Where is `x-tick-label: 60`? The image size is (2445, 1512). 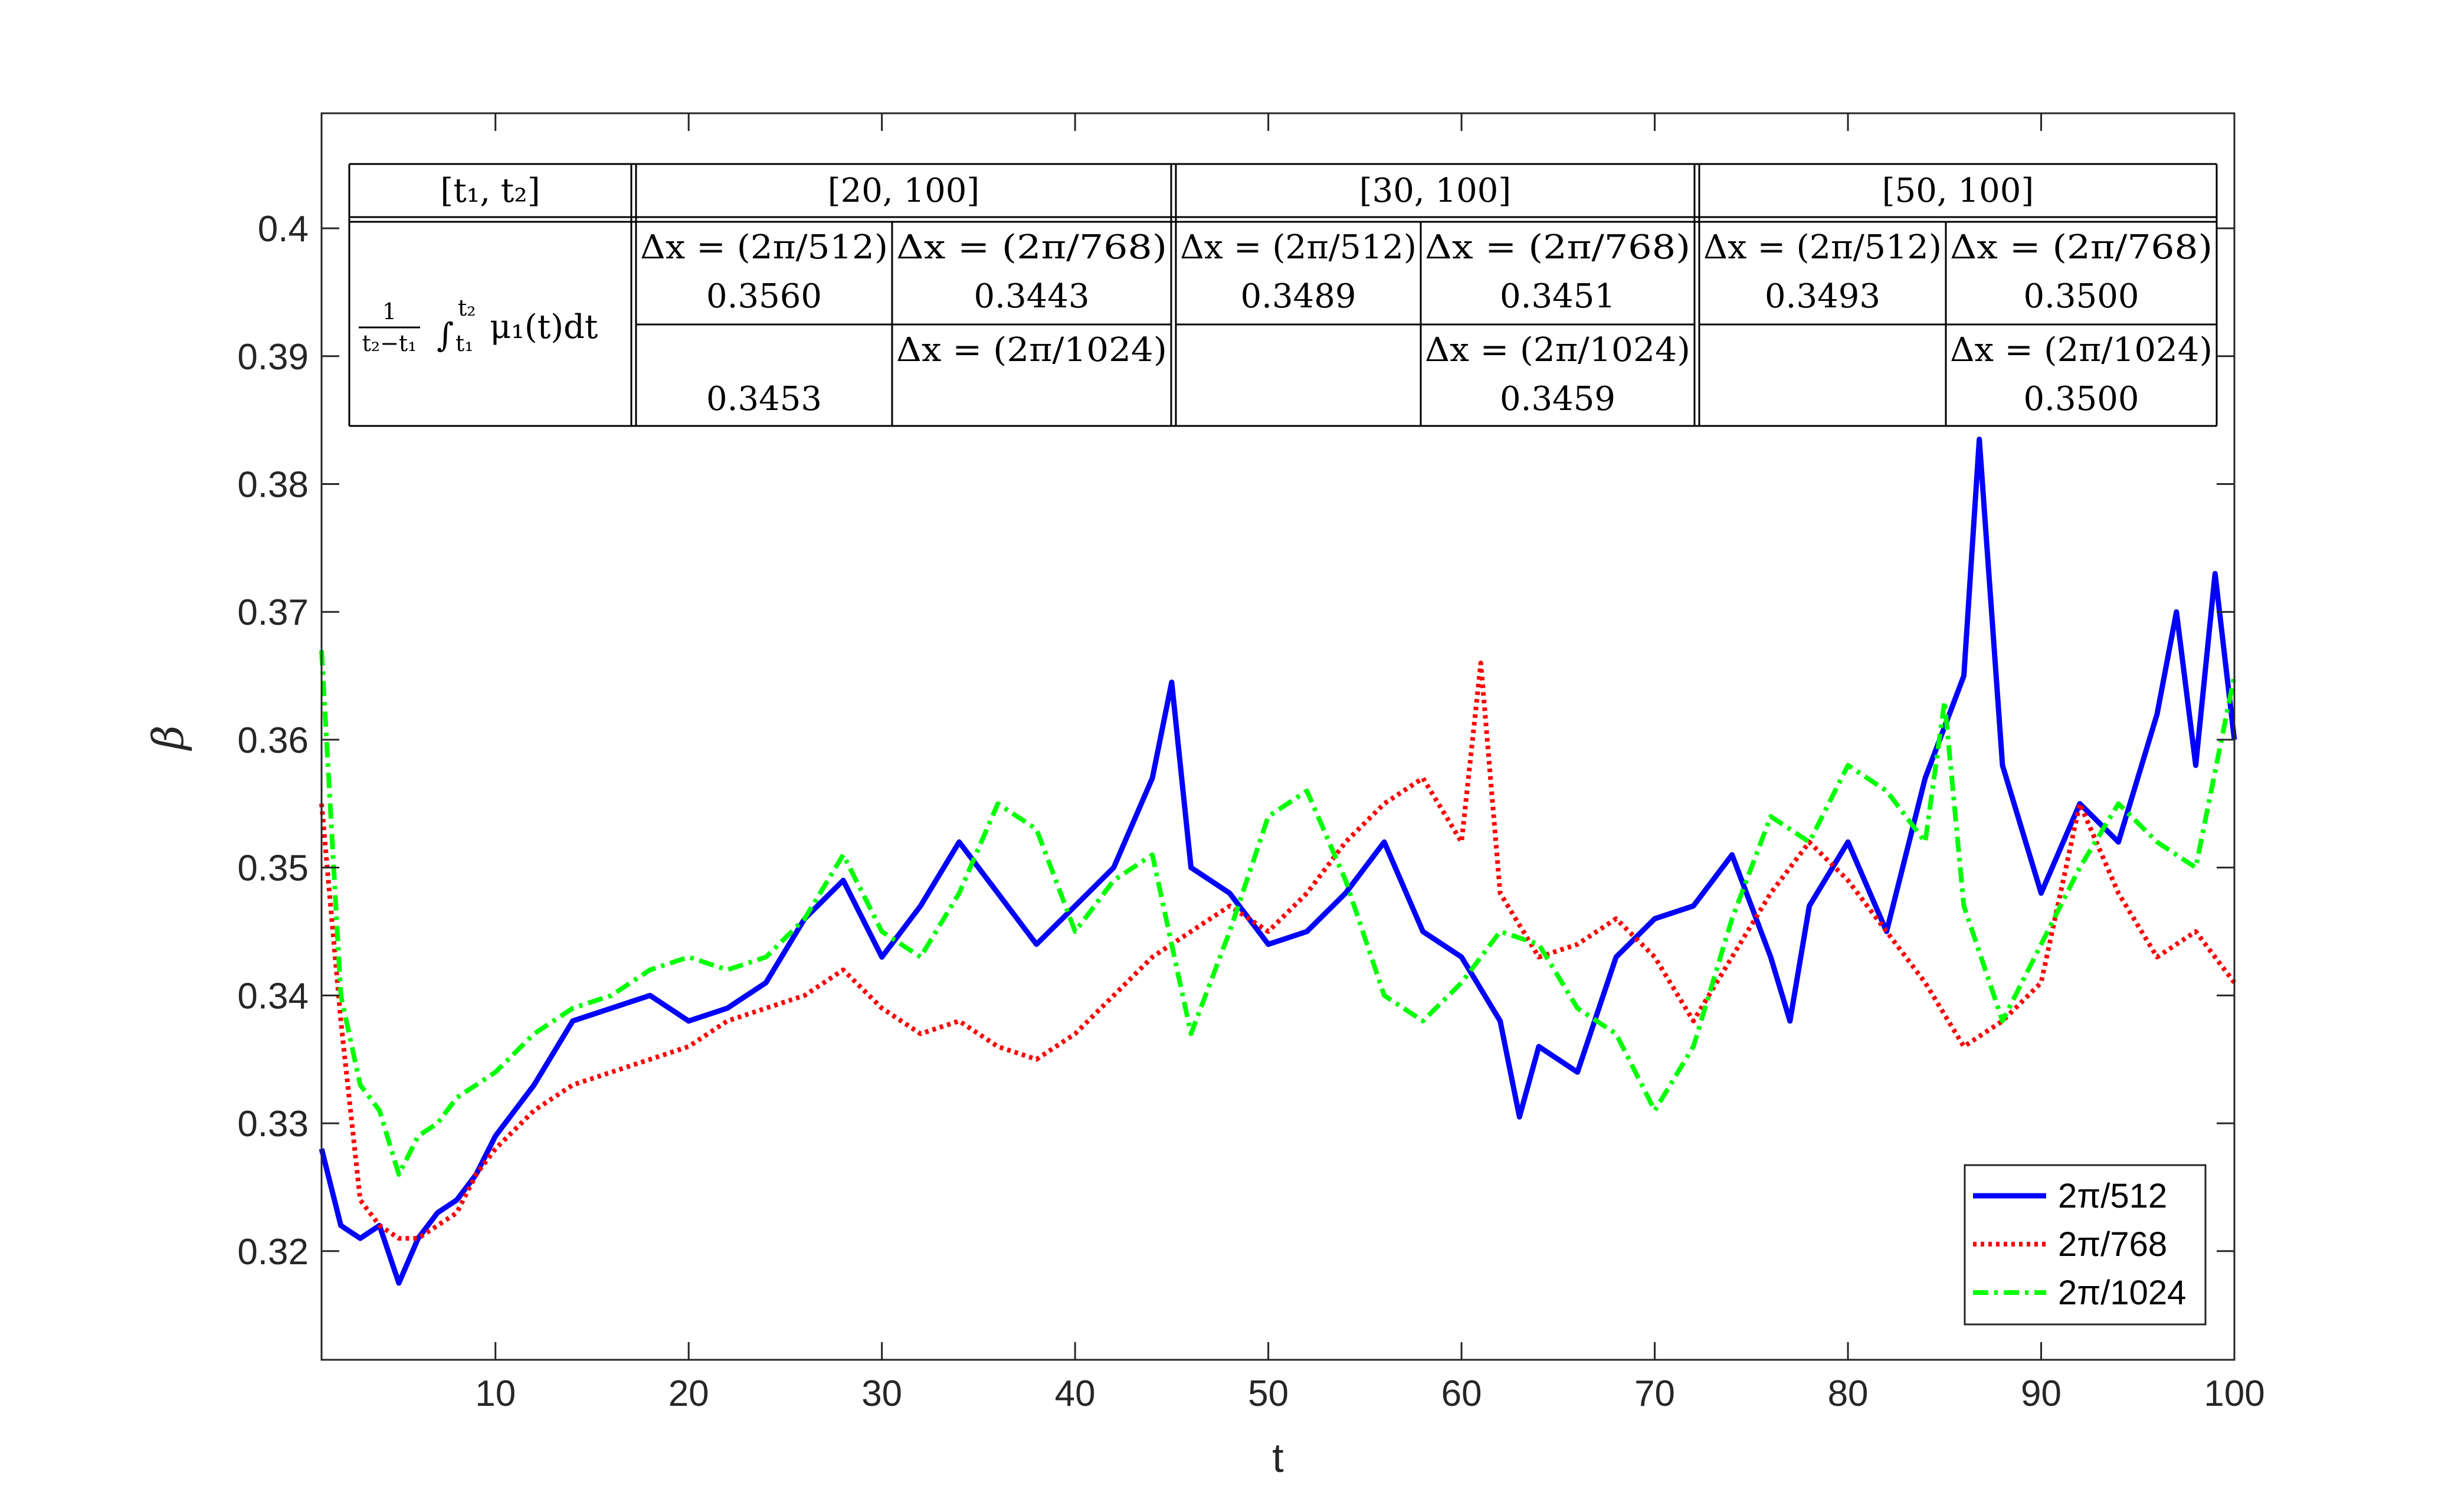
x-tick-label: 60 is located at coordinates (1461, 1393).